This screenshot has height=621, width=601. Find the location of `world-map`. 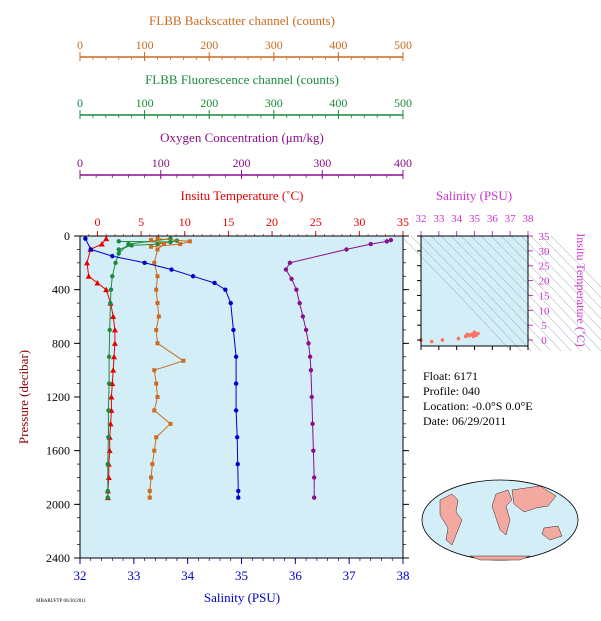

world-map is located at coordinates (500, 520).